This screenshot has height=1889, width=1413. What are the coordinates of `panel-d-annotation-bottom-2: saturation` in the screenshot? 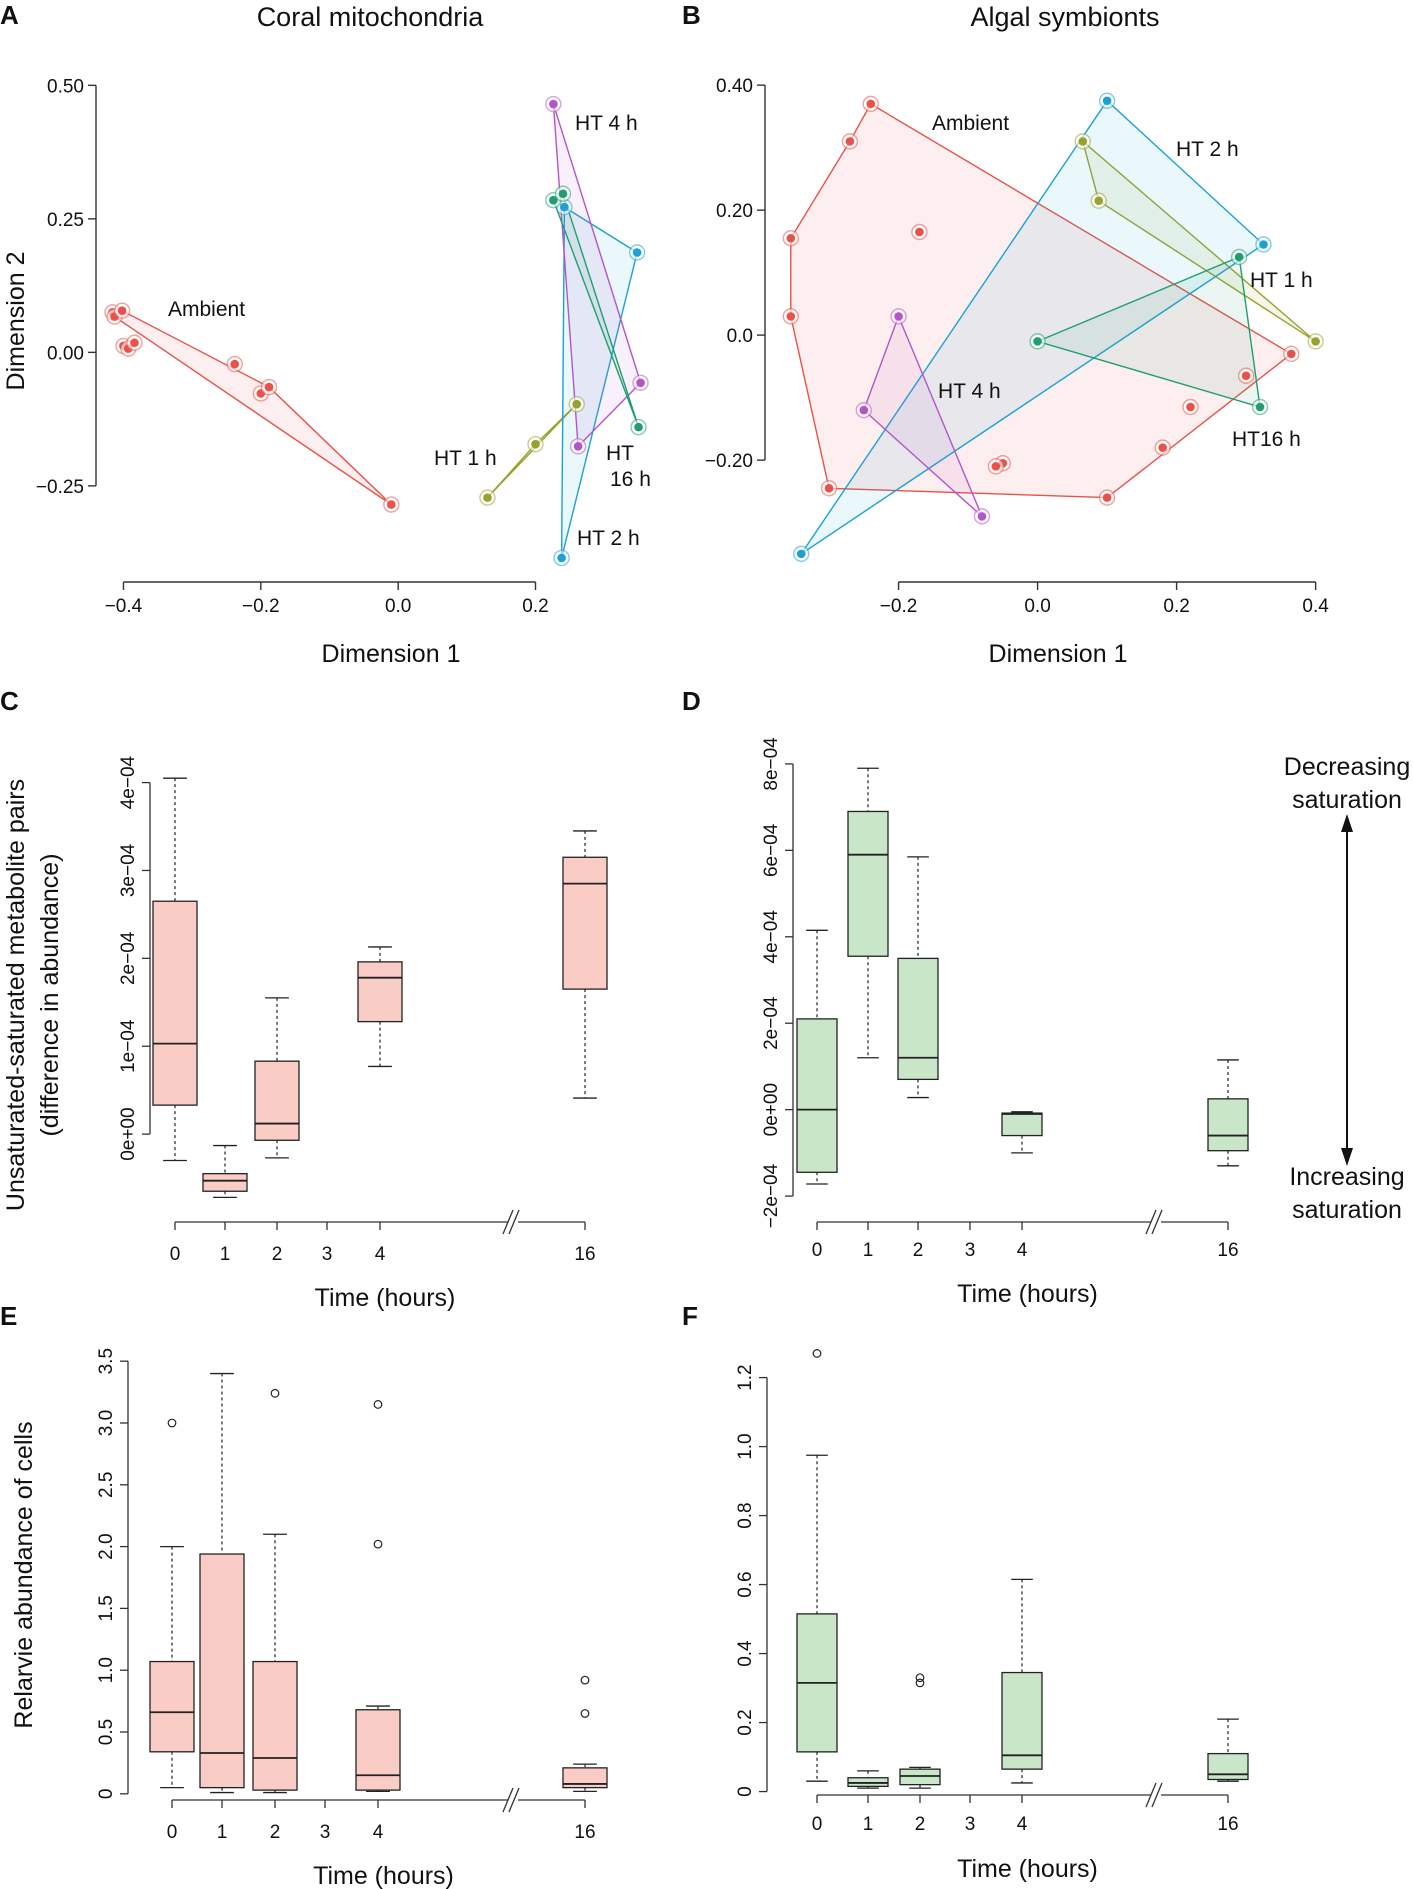 It's located at (1347, 1210).